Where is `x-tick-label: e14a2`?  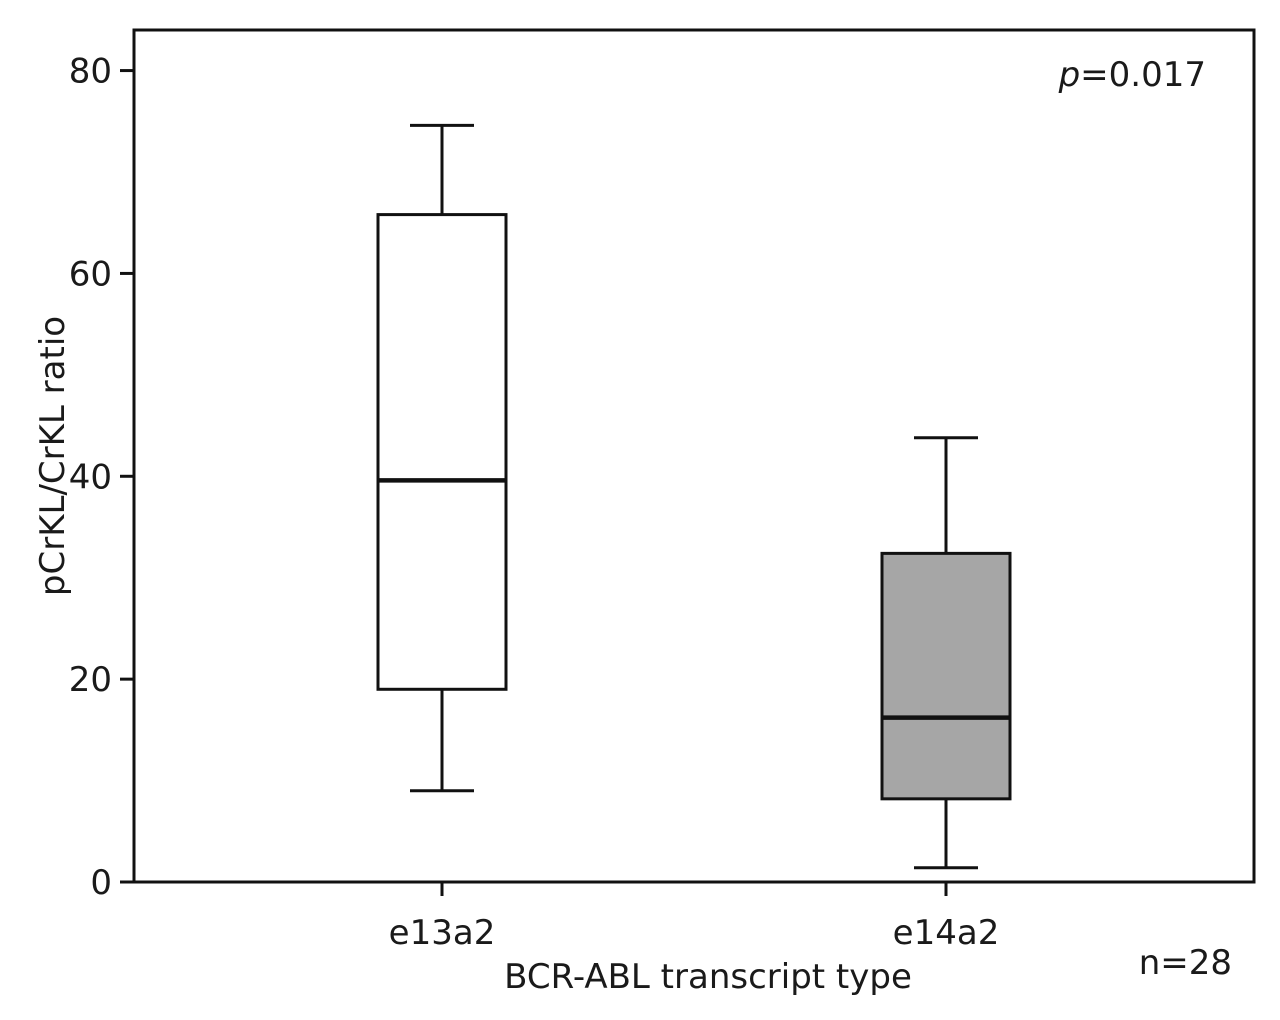
x-tick-label: e14a2 is located at coordinates (946, 933).